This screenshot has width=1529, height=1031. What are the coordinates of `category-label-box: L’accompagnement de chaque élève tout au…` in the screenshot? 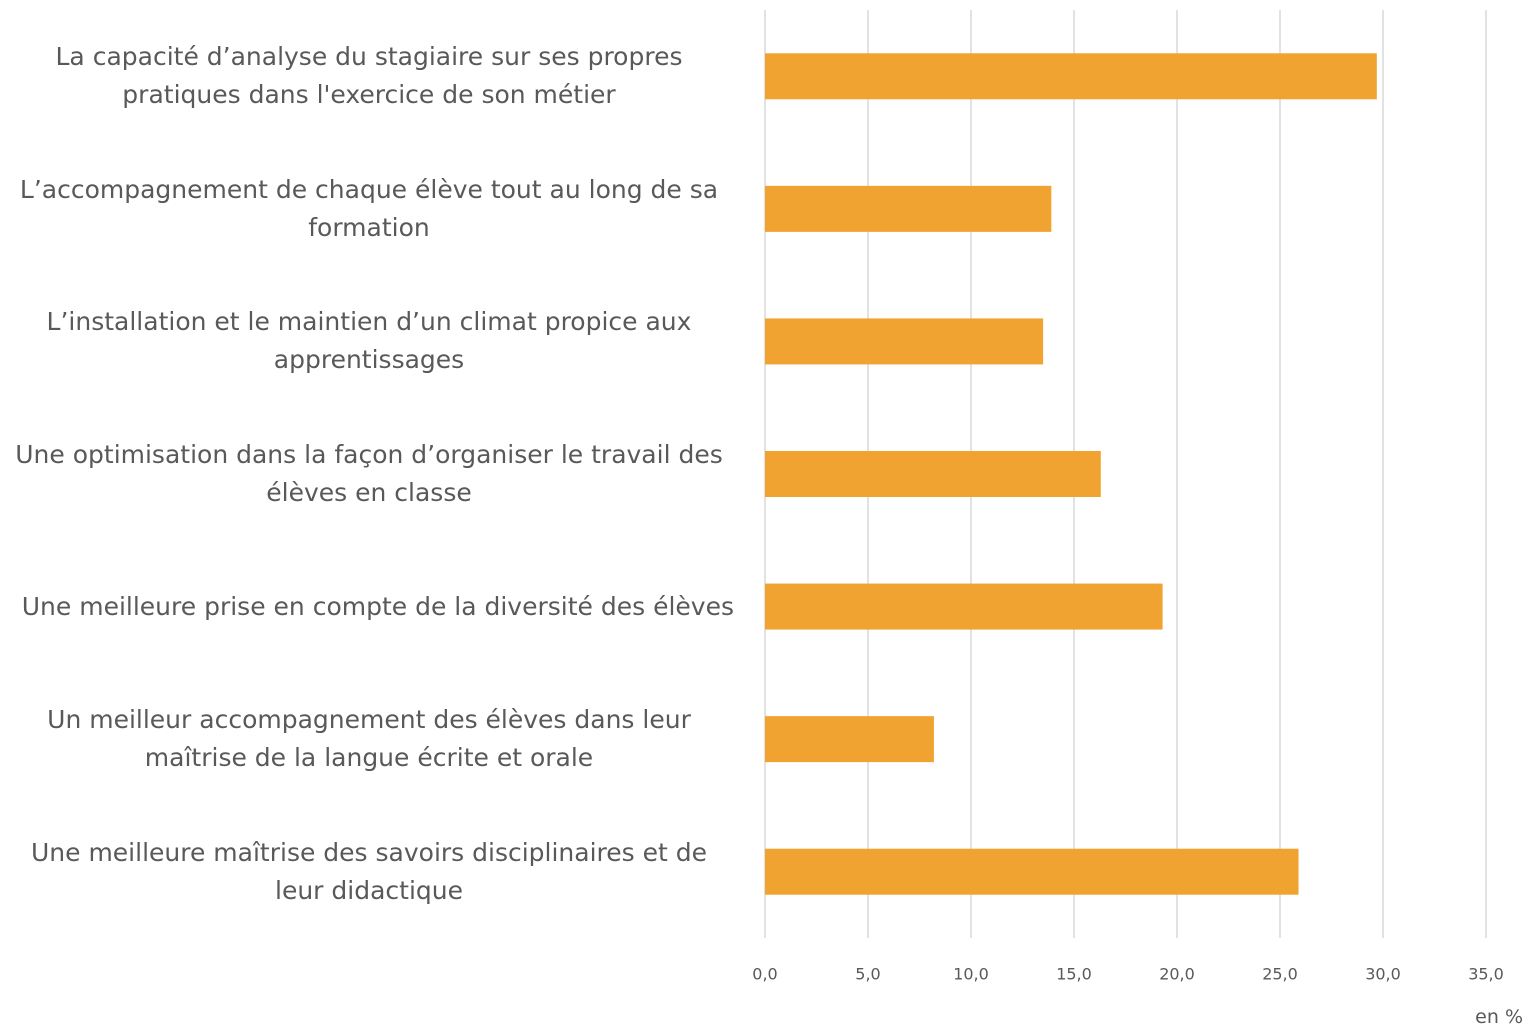 It's located at (369, 209).